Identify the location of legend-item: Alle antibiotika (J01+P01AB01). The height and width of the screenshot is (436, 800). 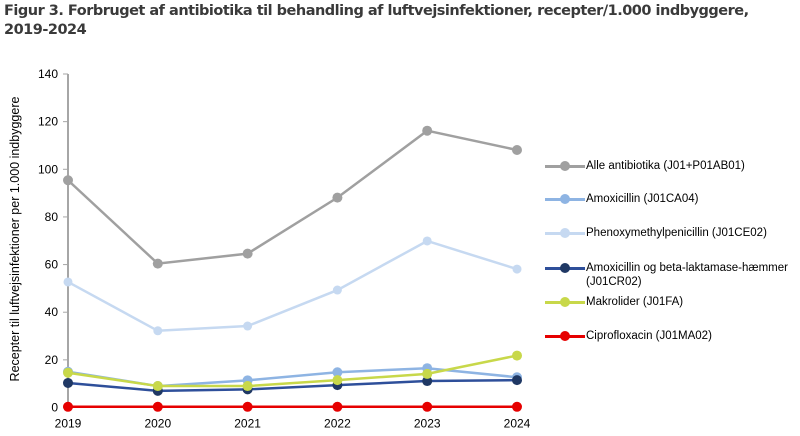
(670, 166).